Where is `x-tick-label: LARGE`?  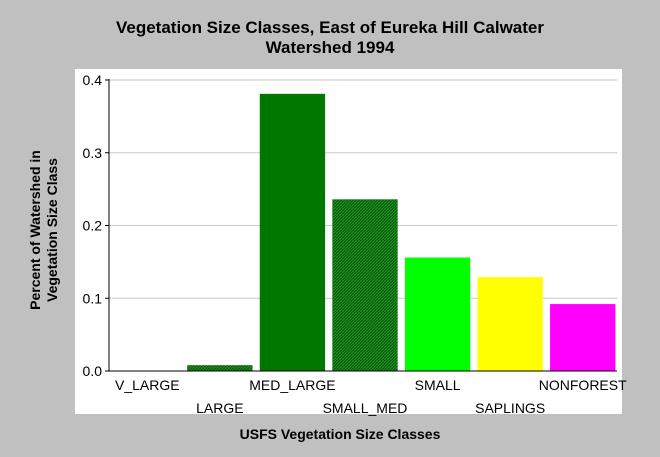 x-tick-label: LARGE is located at coordinates (219, 408).